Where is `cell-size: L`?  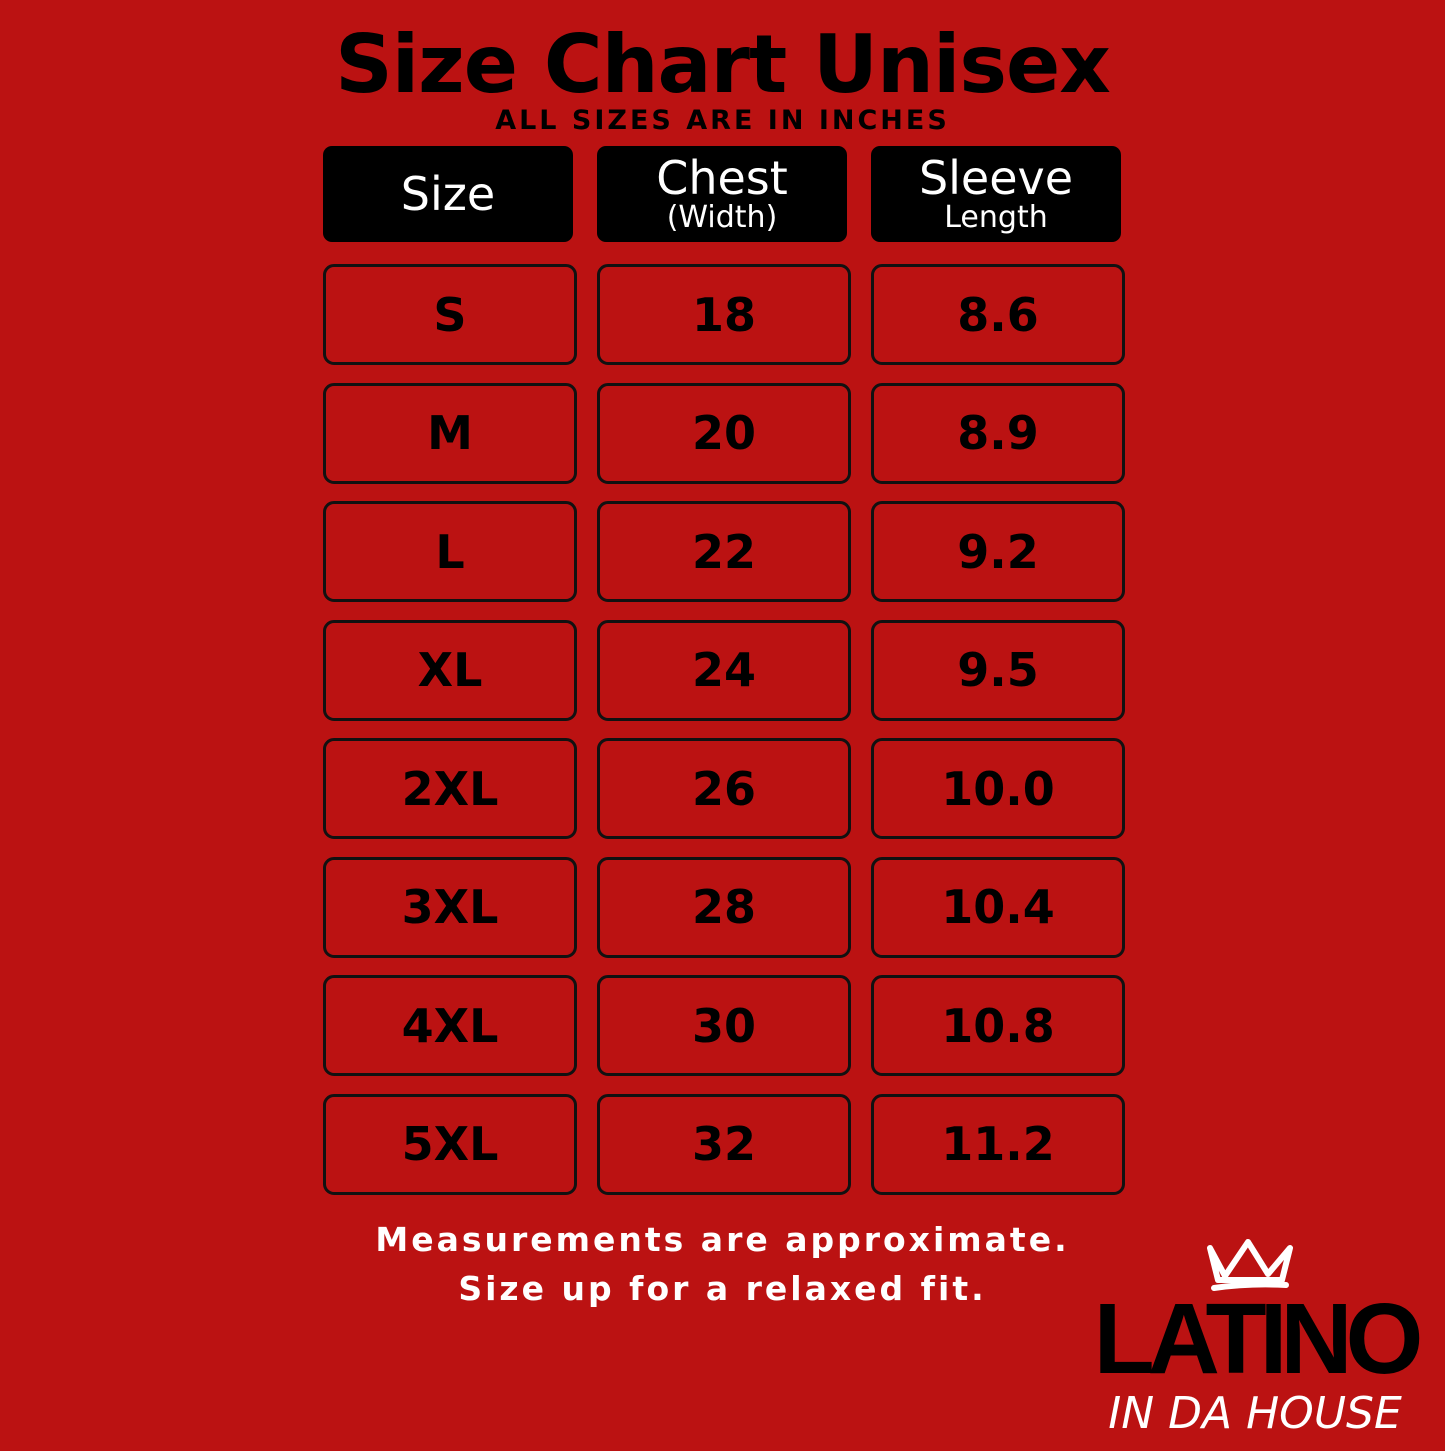
cell-size: L is located at coordinates (450, 551).